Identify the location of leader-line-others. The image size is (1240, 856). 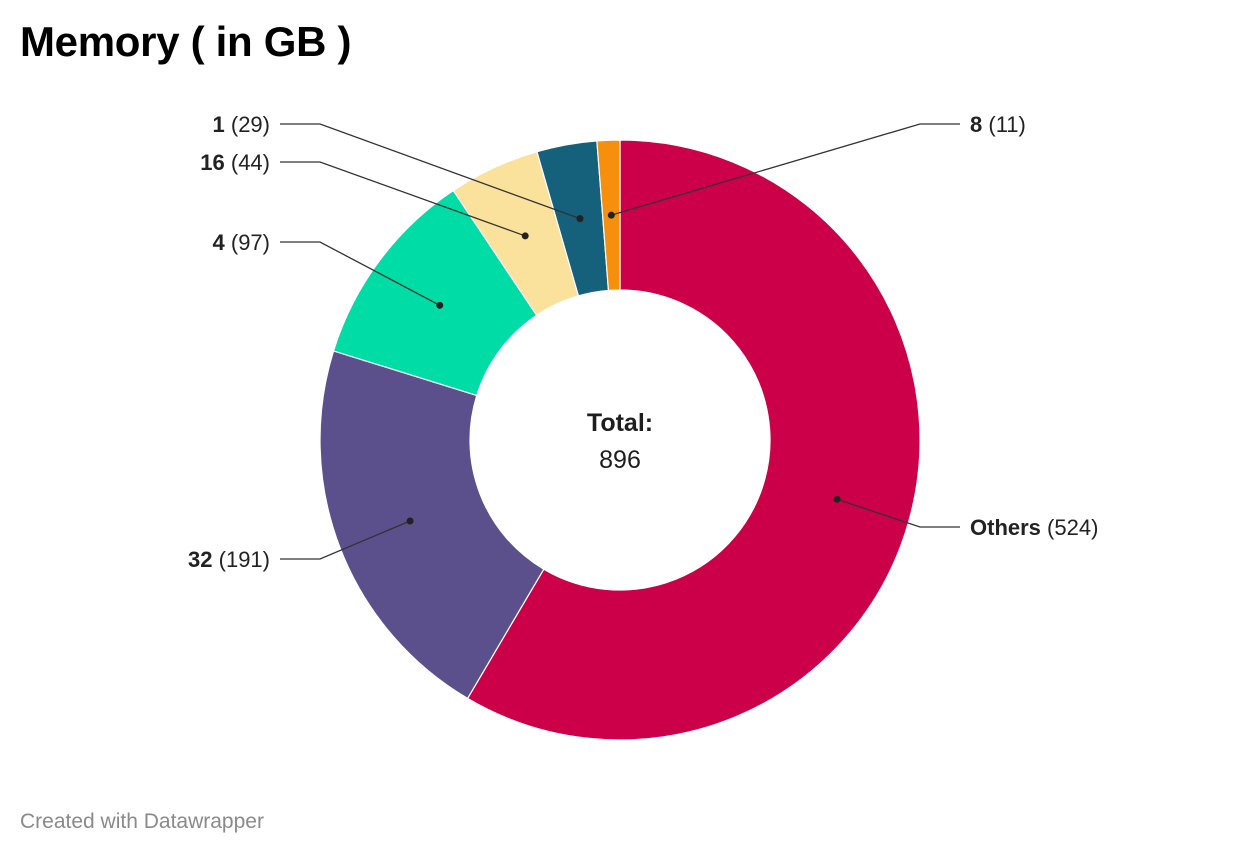
(898, 513).